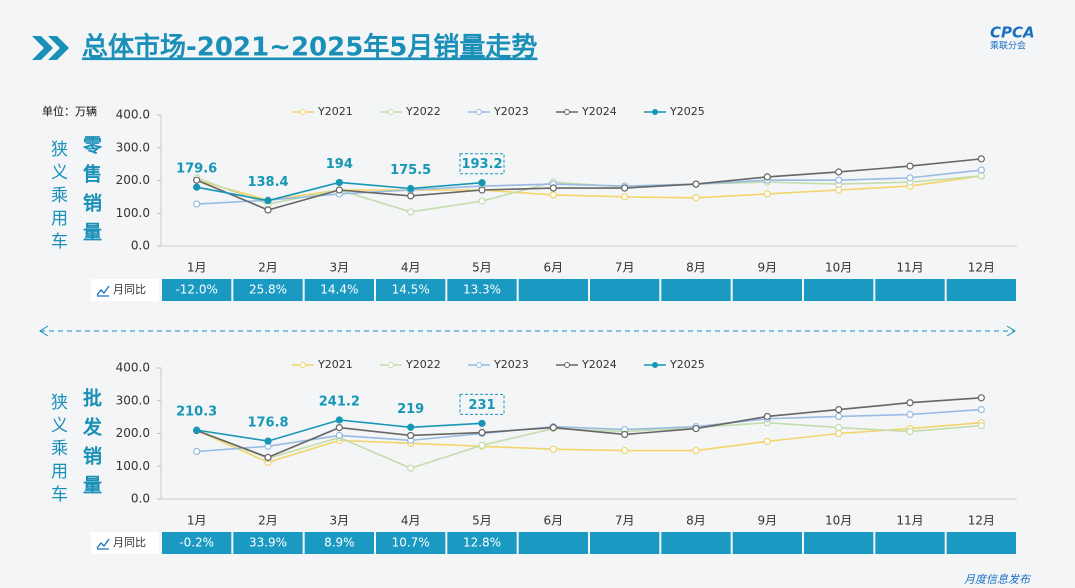 The height and width of the screenshot is (588, 1075). What do you see at coordinates (133, 433) in the screenshot?
I see `y-tick-label: 200.0` at bounding box center [133, 433].